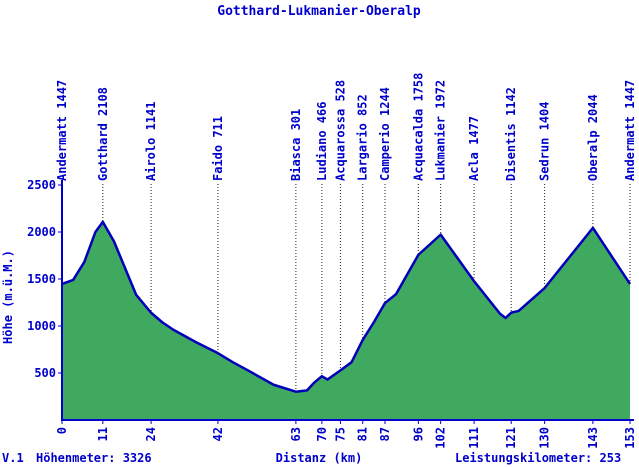 The width and height of the screenshot is (639, 467). What do you see at coordinates (41, 232) in the screenshot?
I see `y-tick-label: 2000` at bounding box center [41, 232].